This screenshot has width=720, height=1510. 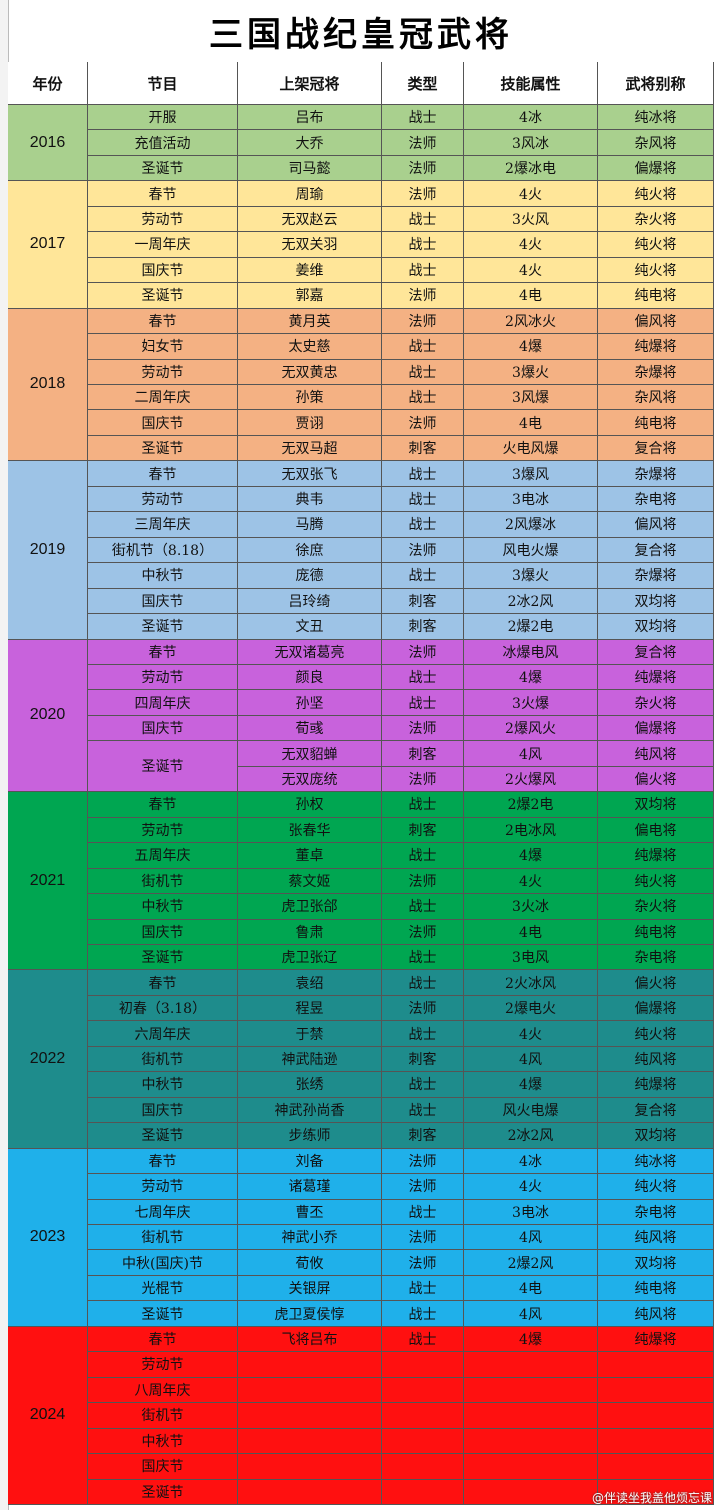 I want to click on table-cell: 飞将吕布, so click(x=310, y=1339).